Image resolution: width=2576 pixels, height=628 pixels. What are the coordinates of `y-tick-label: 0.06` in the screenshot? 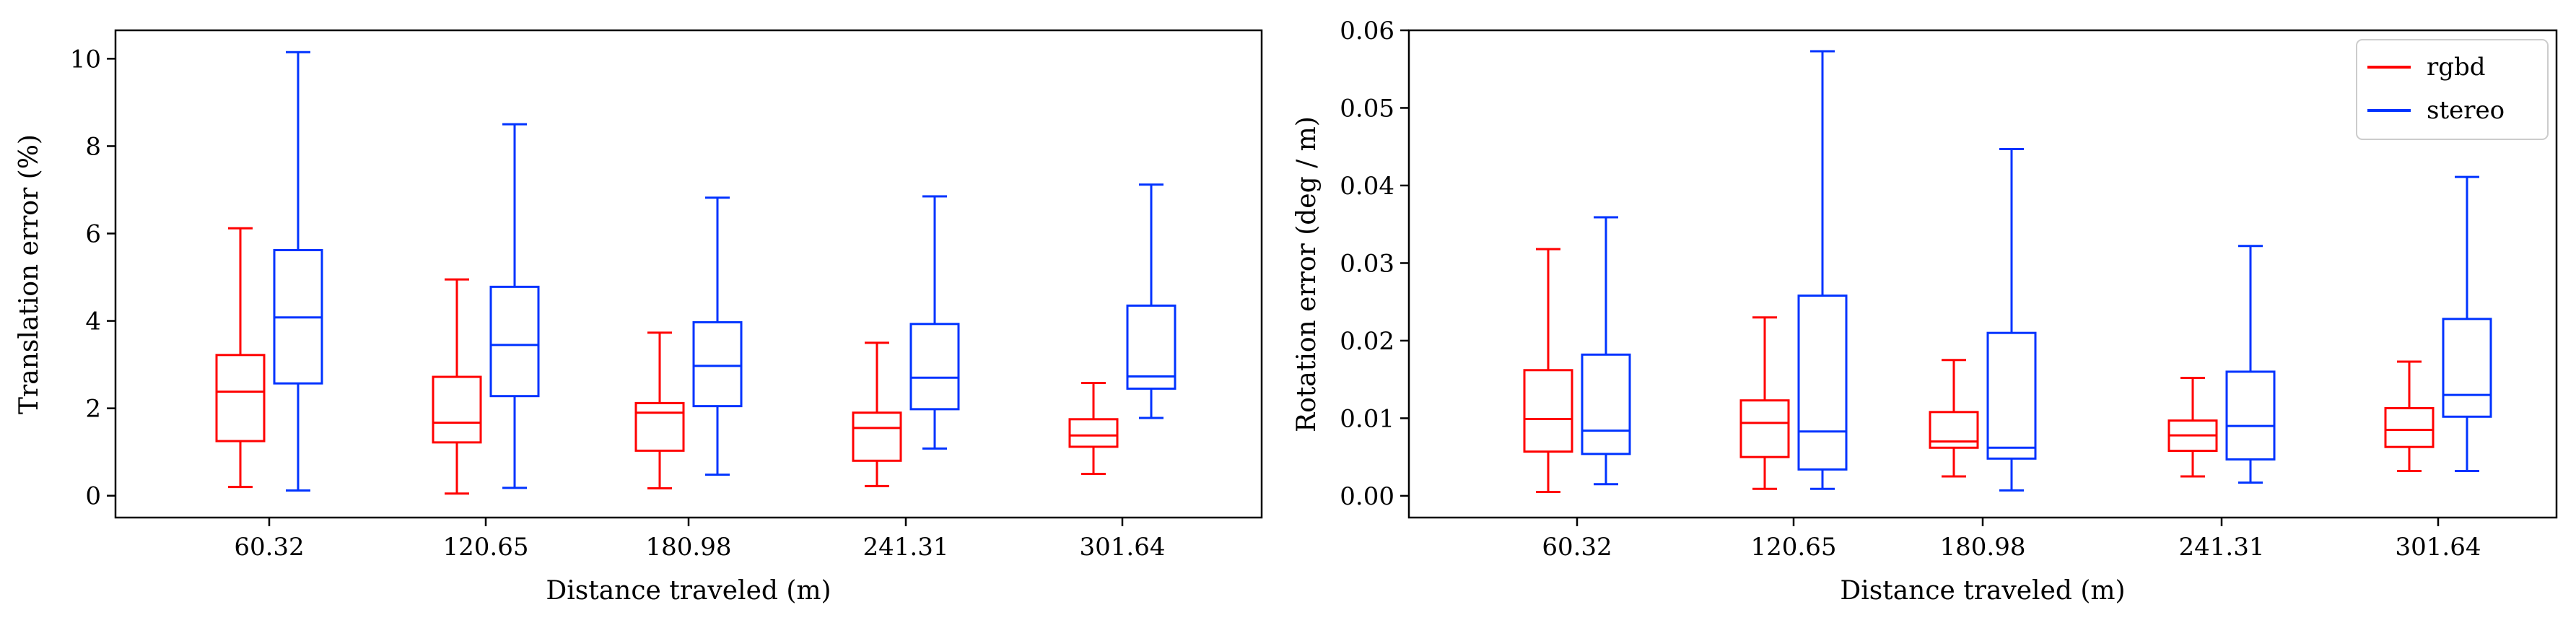 It's located at (1367, 31).